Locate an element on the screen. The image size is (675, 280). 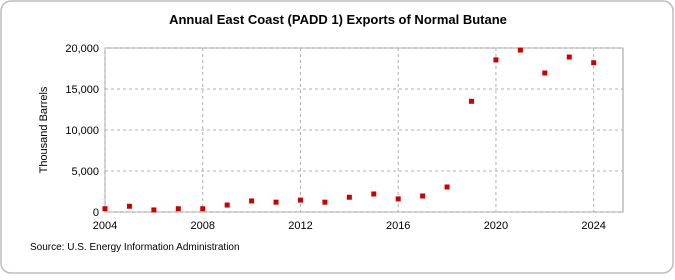
x-tick-label: 2016 is located at coordinates (398, 226).